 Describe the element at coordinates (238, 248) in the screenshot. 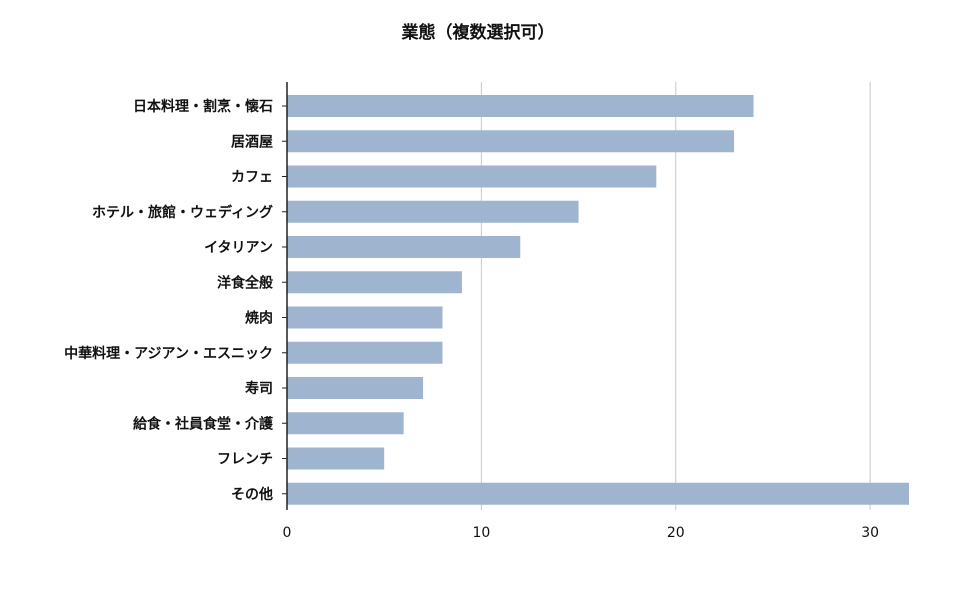

I see `category-label-5: イタリアン` at that location.